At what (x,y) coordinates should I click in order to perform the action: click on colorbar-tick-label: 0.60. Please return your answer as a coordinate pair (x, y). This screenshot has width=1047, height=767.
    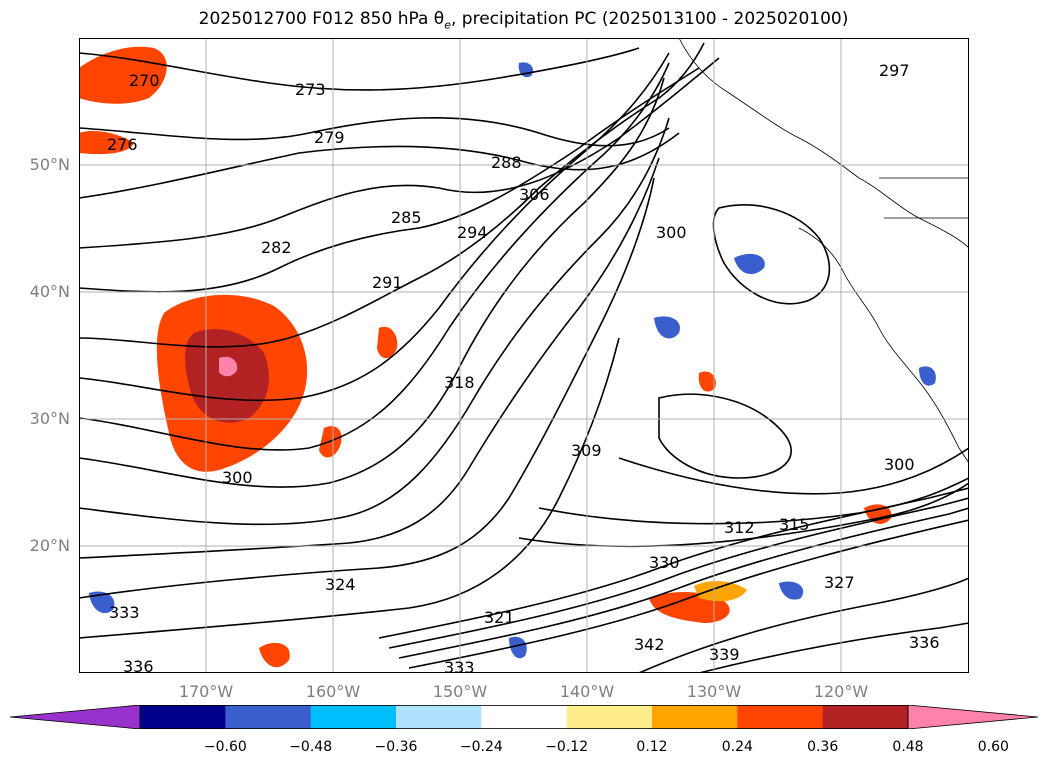
    Looking at the image, I should click on (993, 747).